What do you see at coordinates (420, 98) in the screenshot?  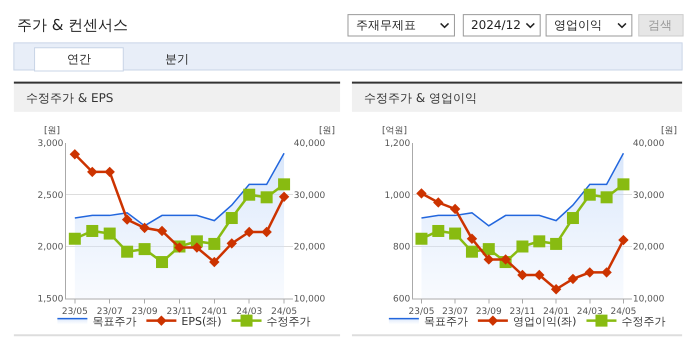 I see `chart-title: 수정주가 & 영업이익` at bounding box center [420, 98].